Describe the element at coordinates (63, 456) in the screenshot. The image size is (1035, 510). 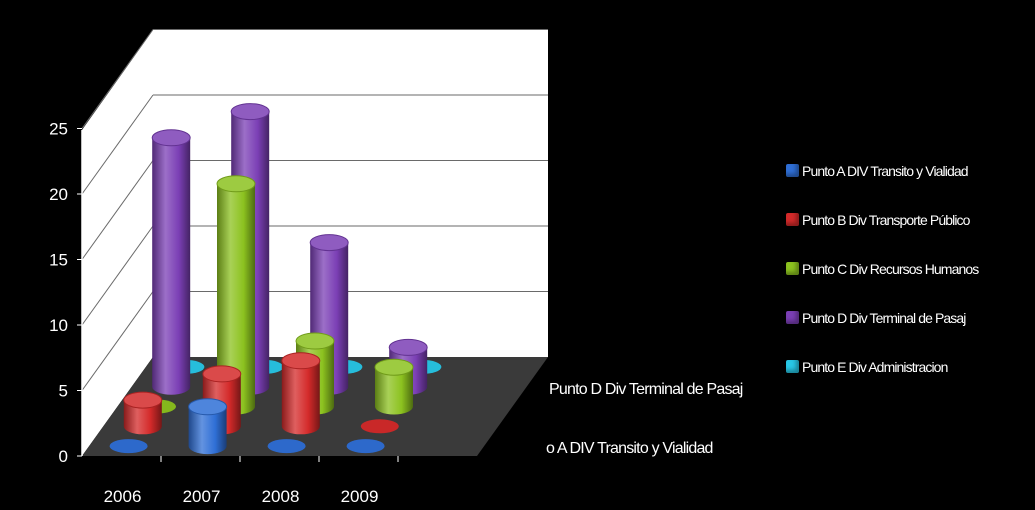
I see `y-tick-label: 0` at that location.